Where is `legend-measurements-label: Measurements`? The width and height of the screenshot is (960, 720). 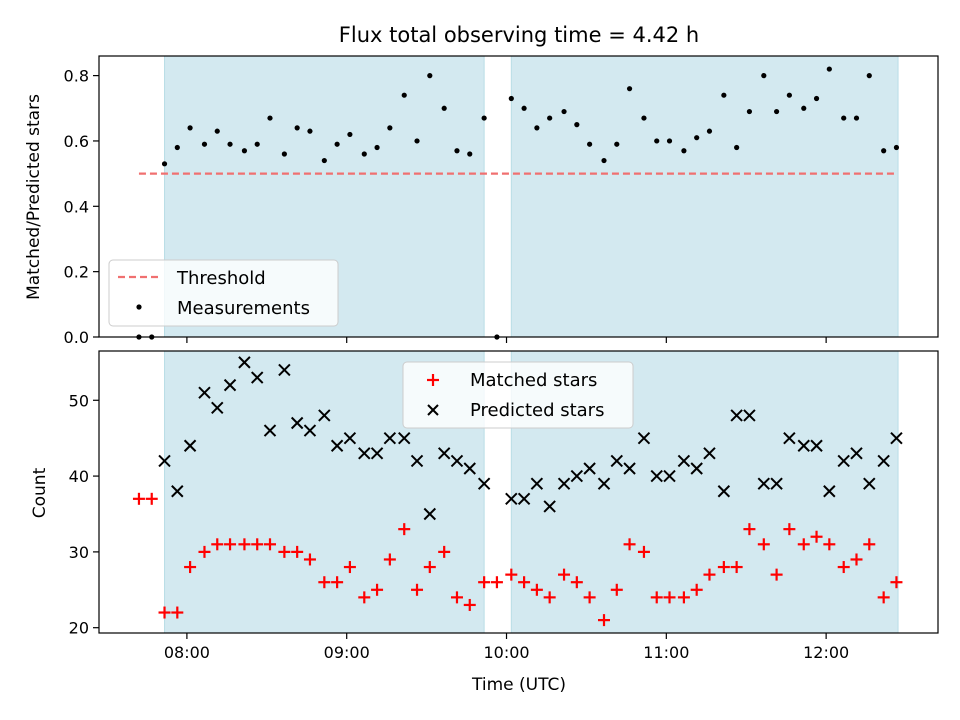 legend-measurements-label: Measurements is located at coordinates (243, 308).